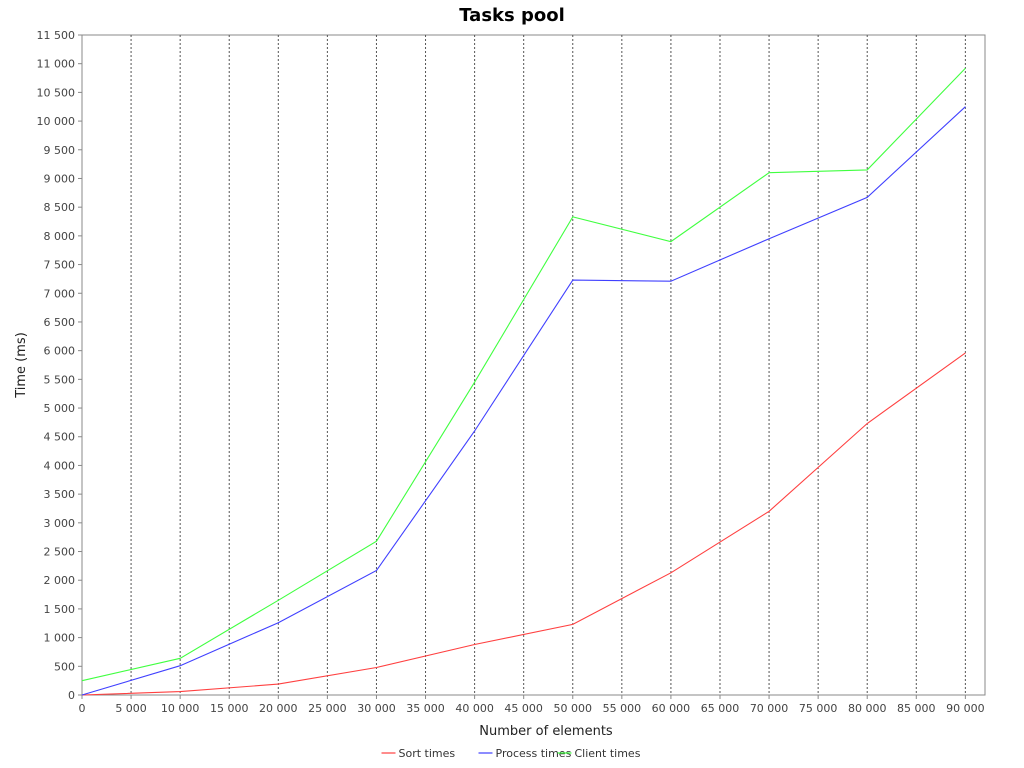 The image size is (1024, 768). What do you see at coordinates (180, 708) in the screenshot?
I see `x-tick-label: 10 000` at bounding box center [180, 708].